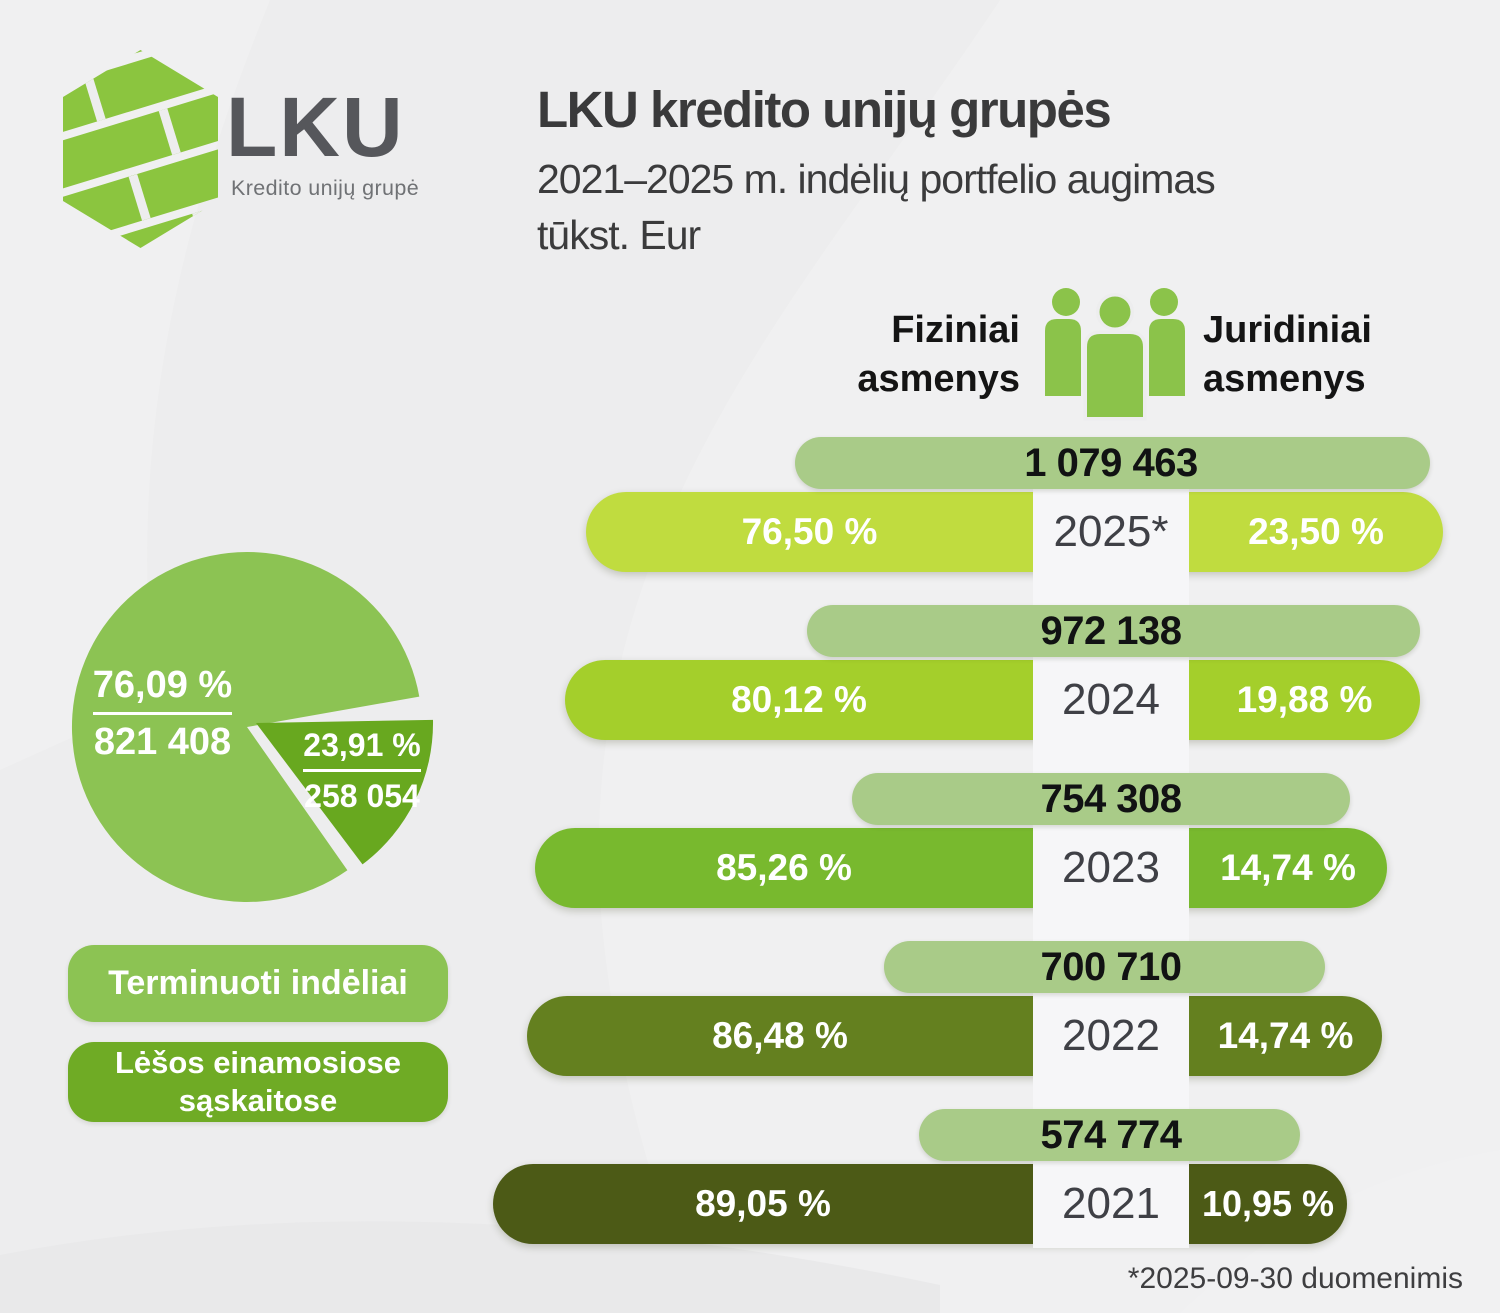 The width and height of the screenshot is (1500, 1313). Describe the element at coordinates (799, 699) in the screenshot. I see `fiziniai-pct-2024: 80,12 %` at that location.